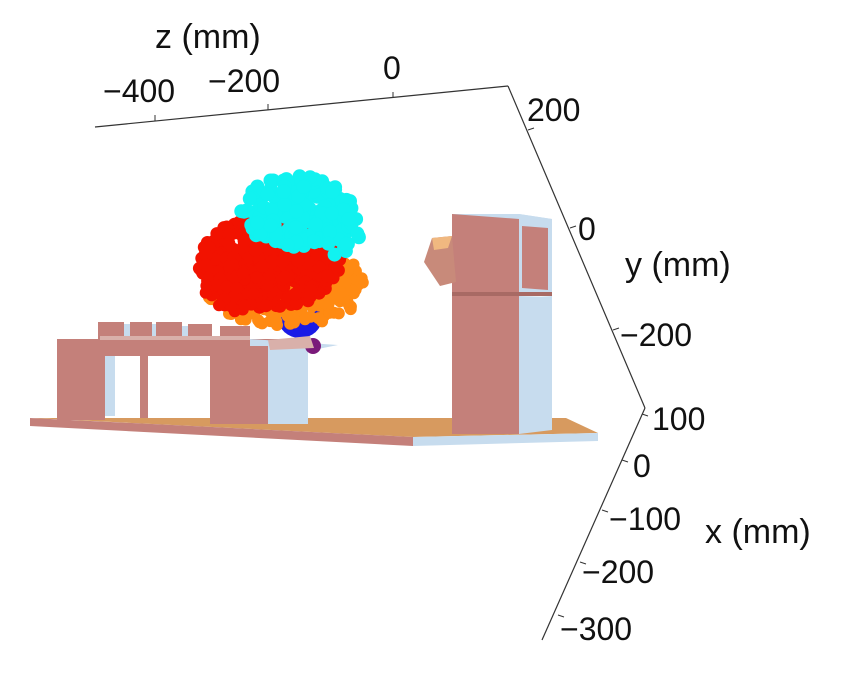 The height and width of the screenshot is (696, 857). Describe the element at coordinates (656, 335) in the screenshot. I see `y-tick-label: −200` at that location.